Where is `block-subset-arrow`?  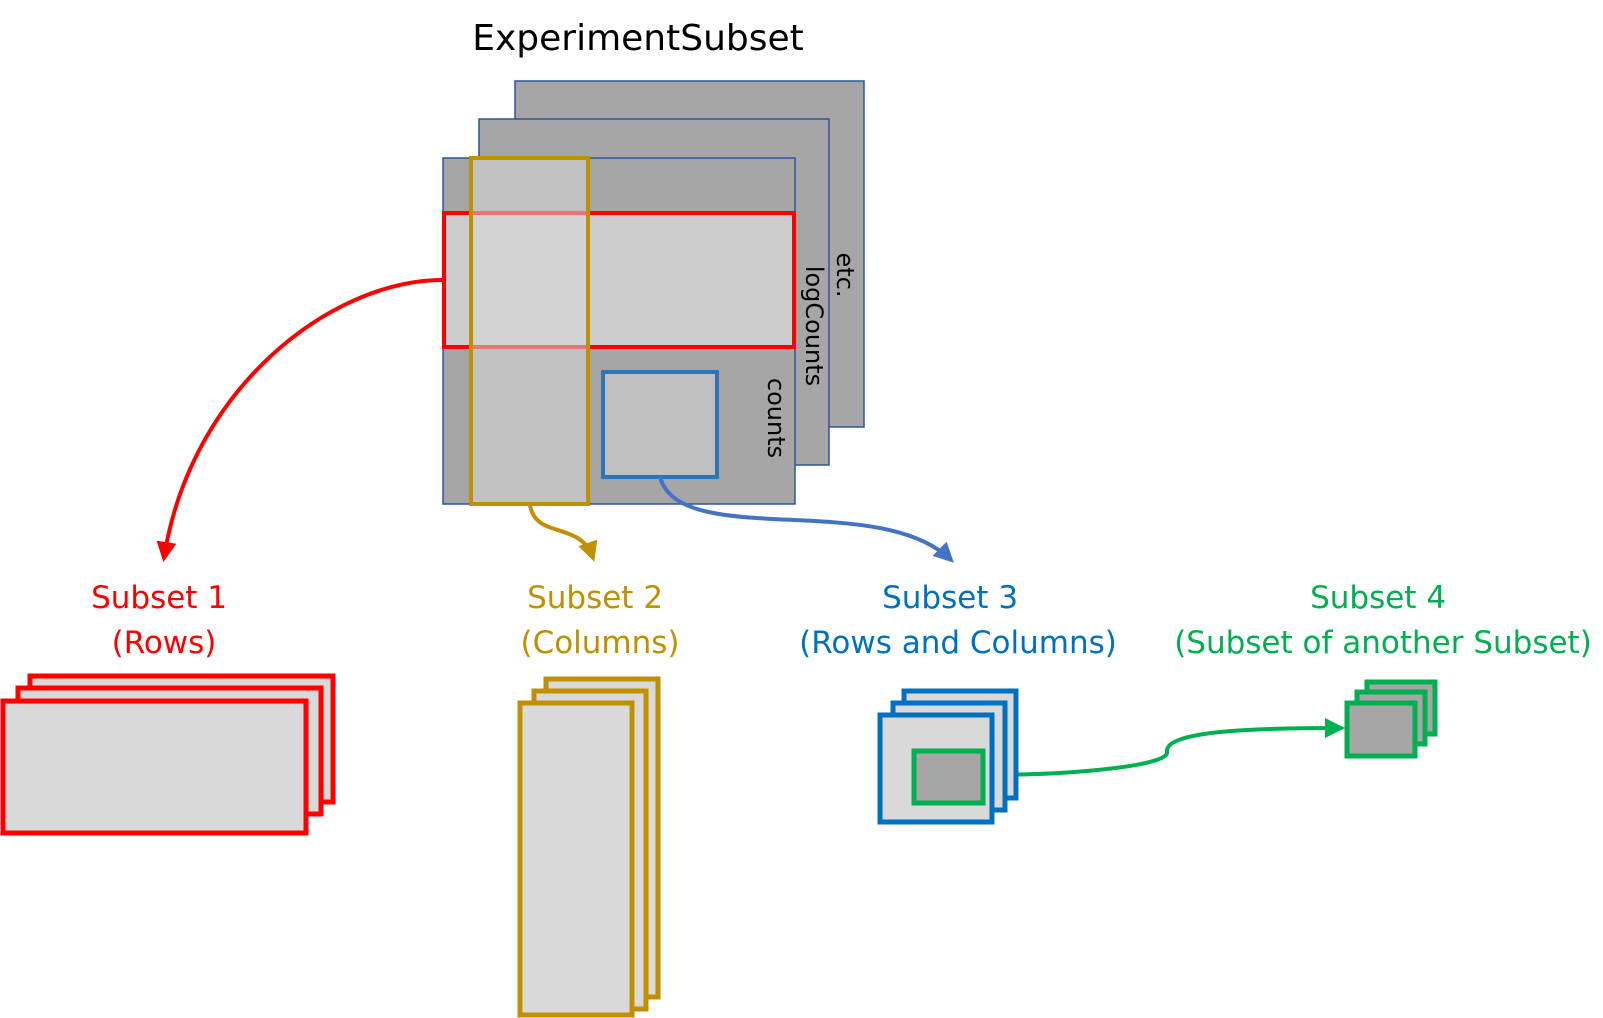 block-subset-arrow is located at coordinates (806, 519).